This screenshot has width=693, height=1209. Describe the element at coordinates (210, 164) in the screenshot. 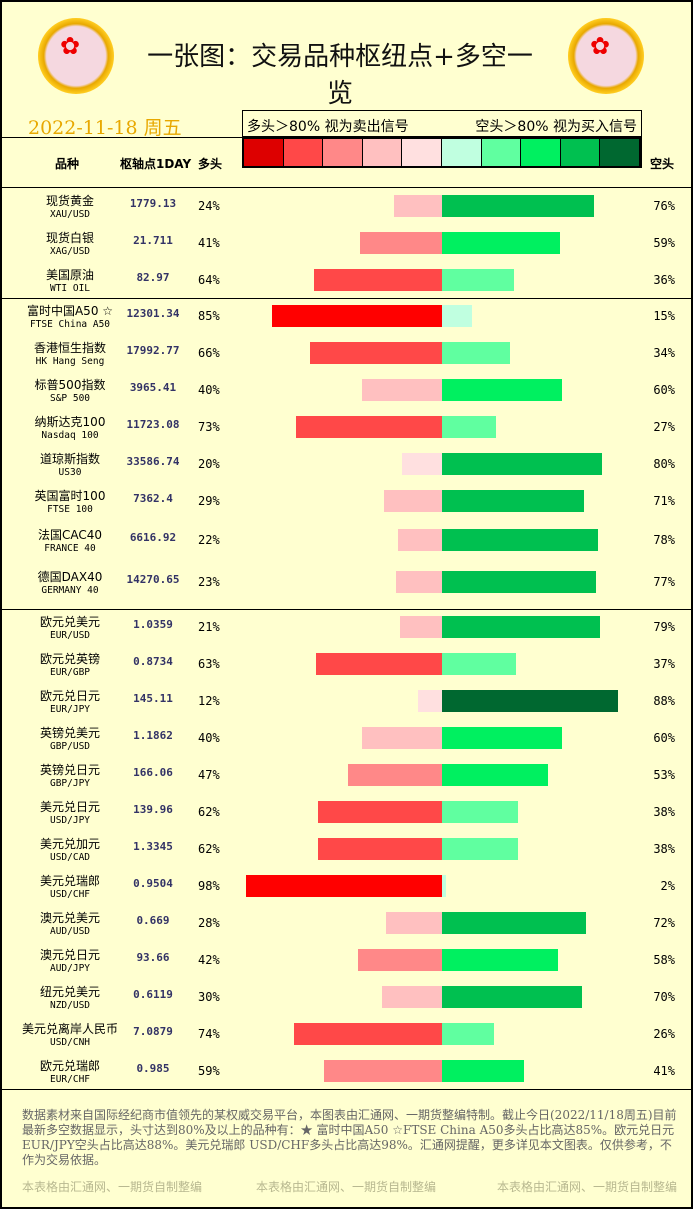

I see `header-bull: 多头` at that location.